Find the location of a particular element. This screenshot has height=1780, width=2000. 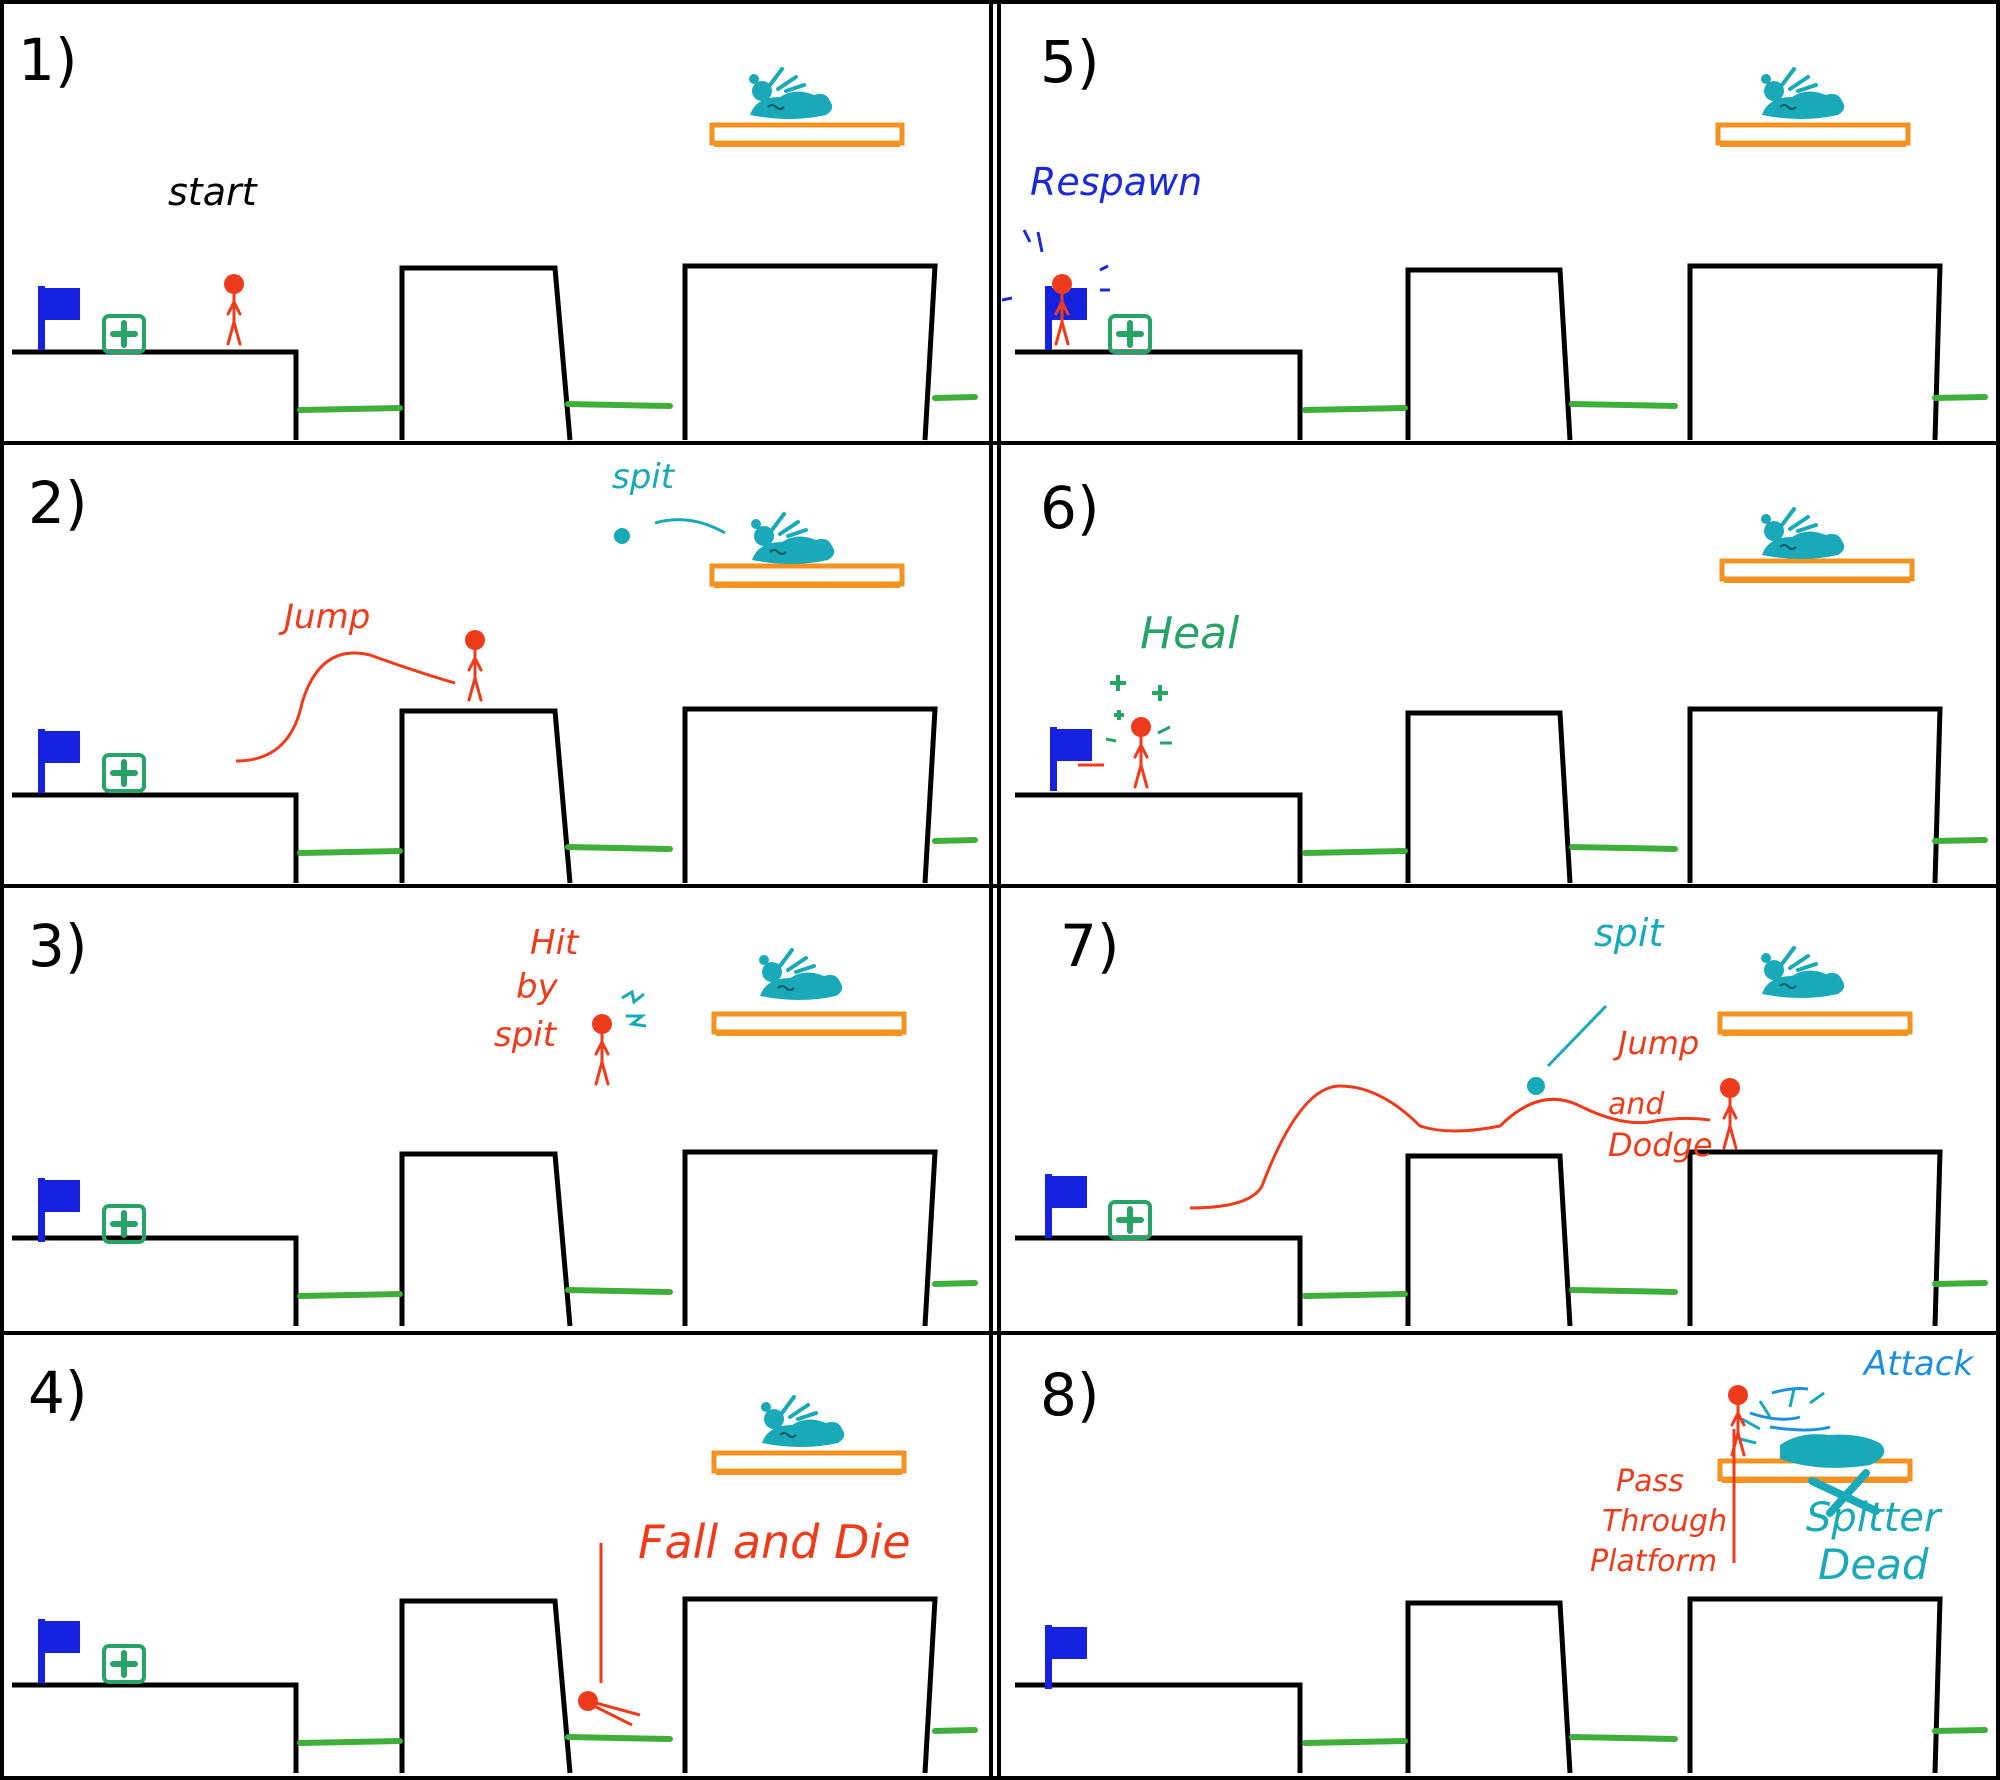

dead-player-body is located at coordinates (618, 1714).